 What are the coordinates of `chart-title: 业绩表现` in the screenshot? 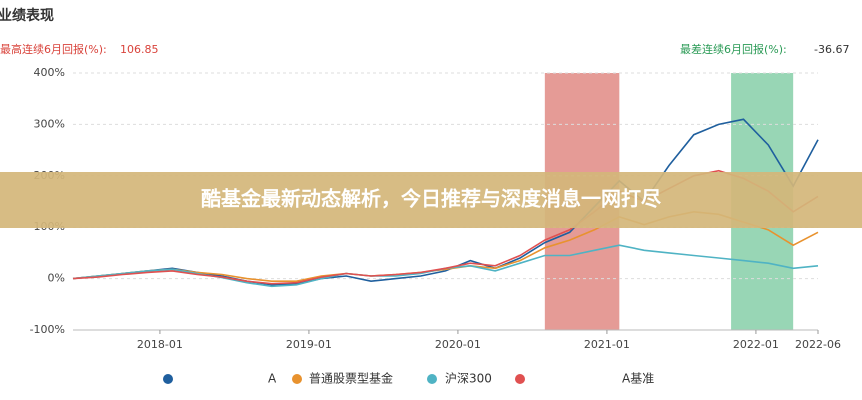 It's located at (27, 15).